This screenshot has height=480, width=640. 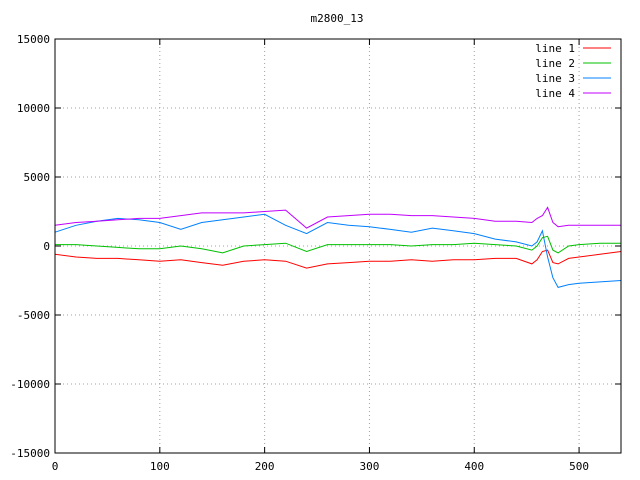 I want to click on y-tick-label: -5000, so click(x=33, y=315).